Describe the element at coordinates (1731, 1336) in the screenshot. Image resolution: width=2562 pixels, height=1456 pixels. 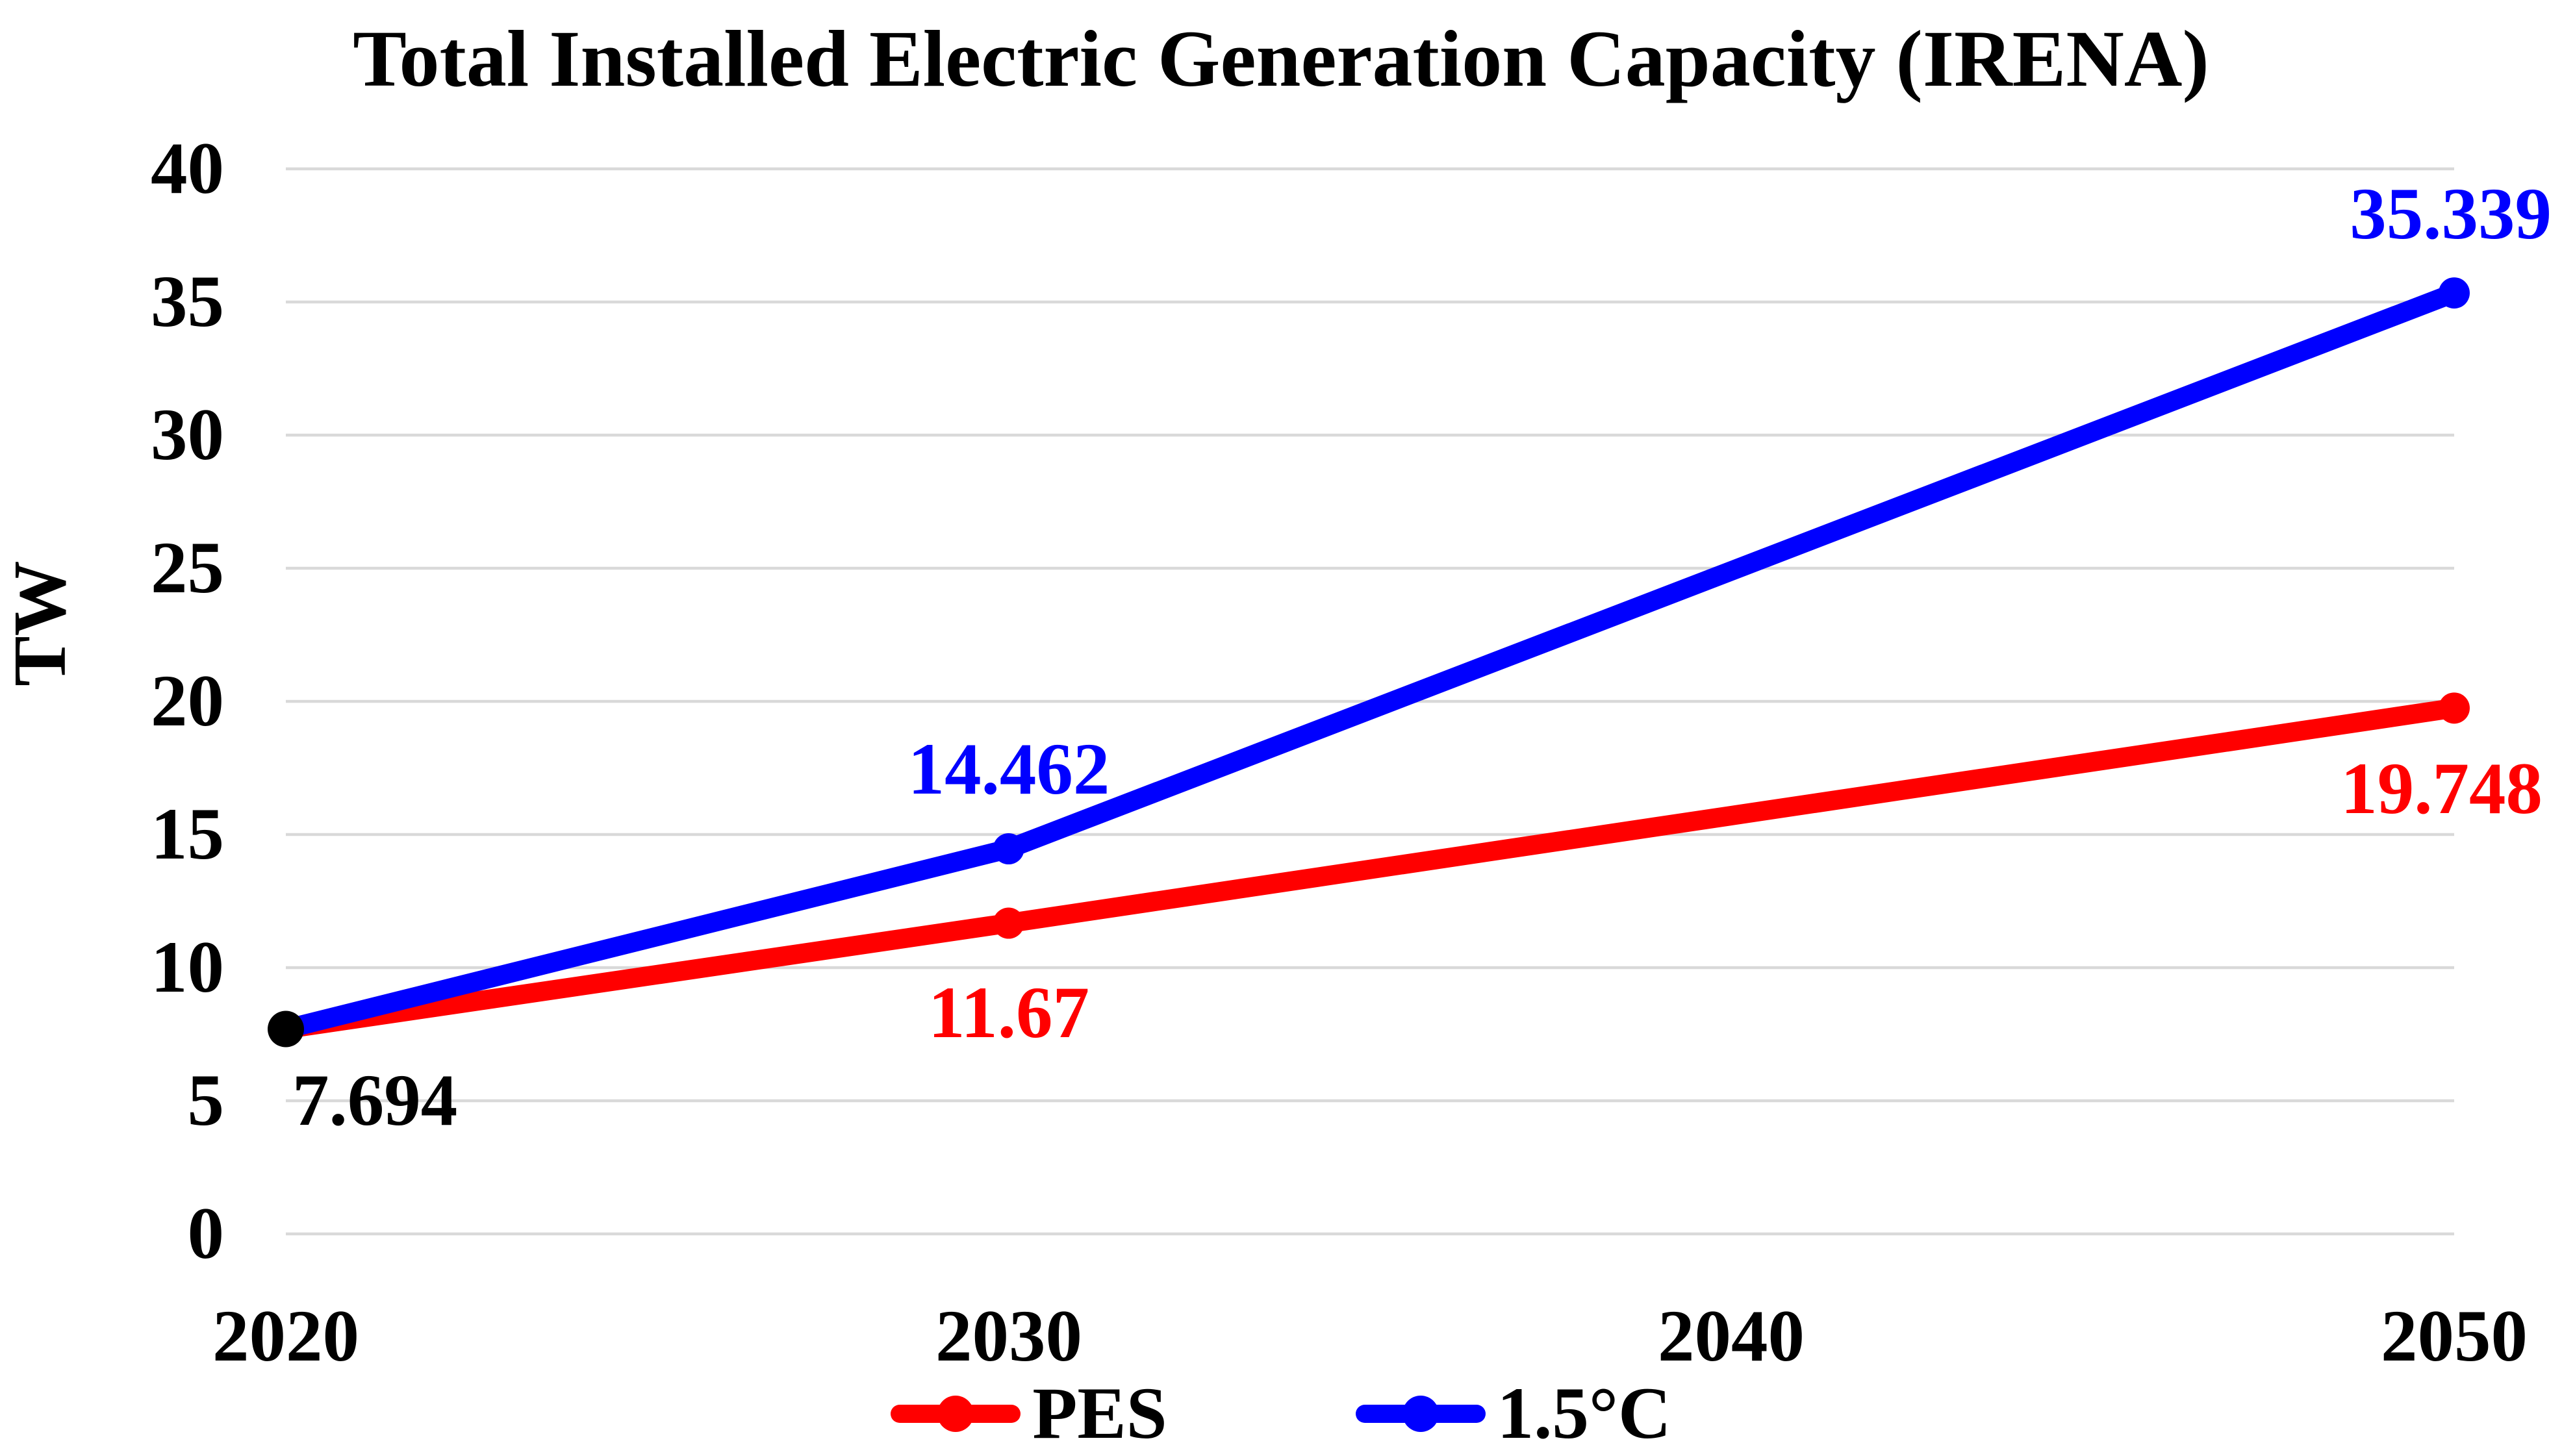
I see `x-tick-2040: 2040` at that location.